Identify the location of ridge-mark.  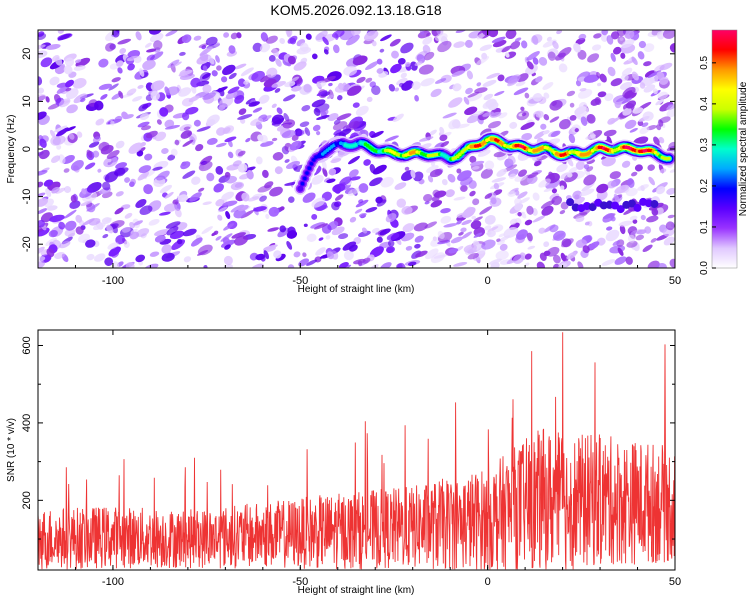
(309, 168).